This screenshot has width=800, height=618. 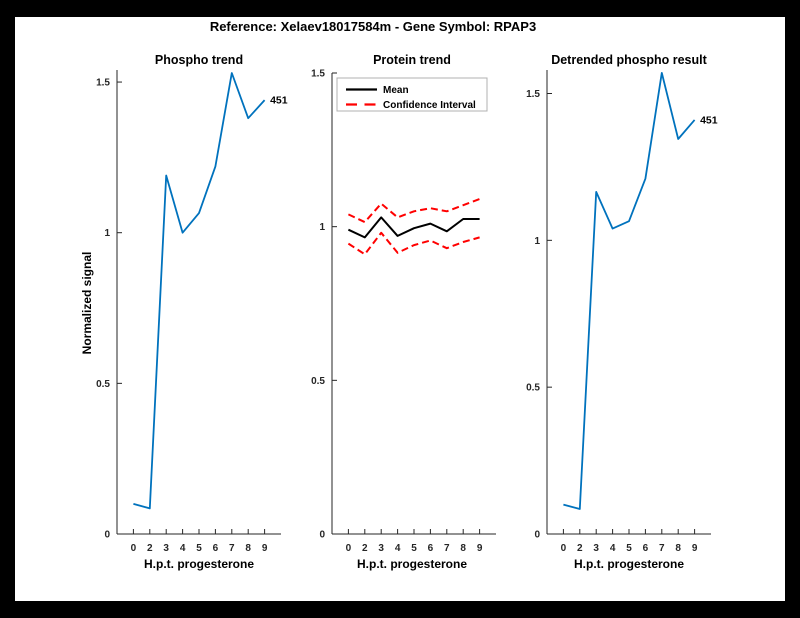 I want to click on confidence-interval-lower-line, so click(x=413, y=243).